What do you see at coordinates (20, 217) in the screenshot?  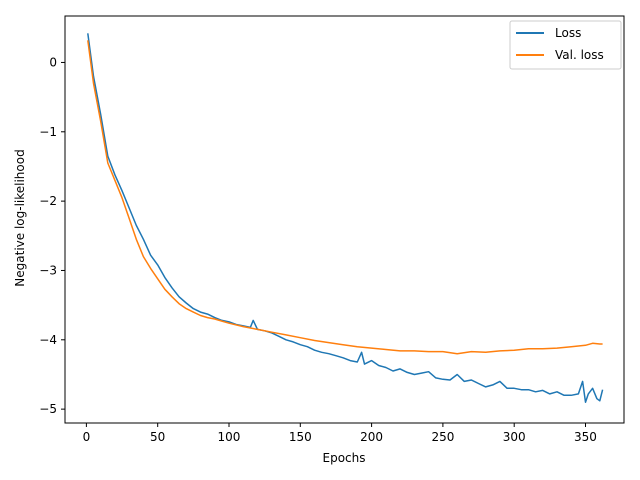 I see `y-axis-label: Negative log-likelihood` at bounding box center [20, 217].